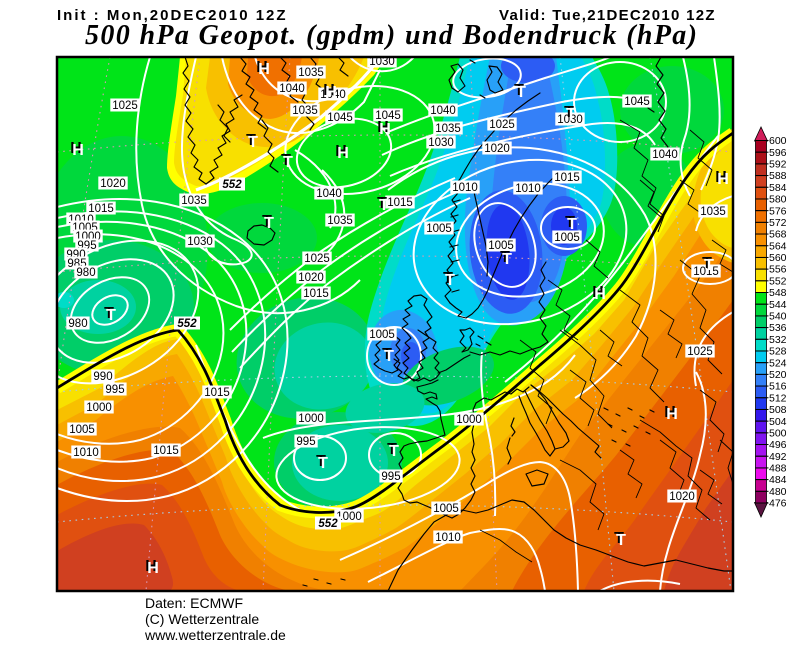 This screenshot has height=648, width=790. What do you see at coordinates (778, 200) in the screenshot?
I see `svg-text: 580` at bounding box center [778, 200].